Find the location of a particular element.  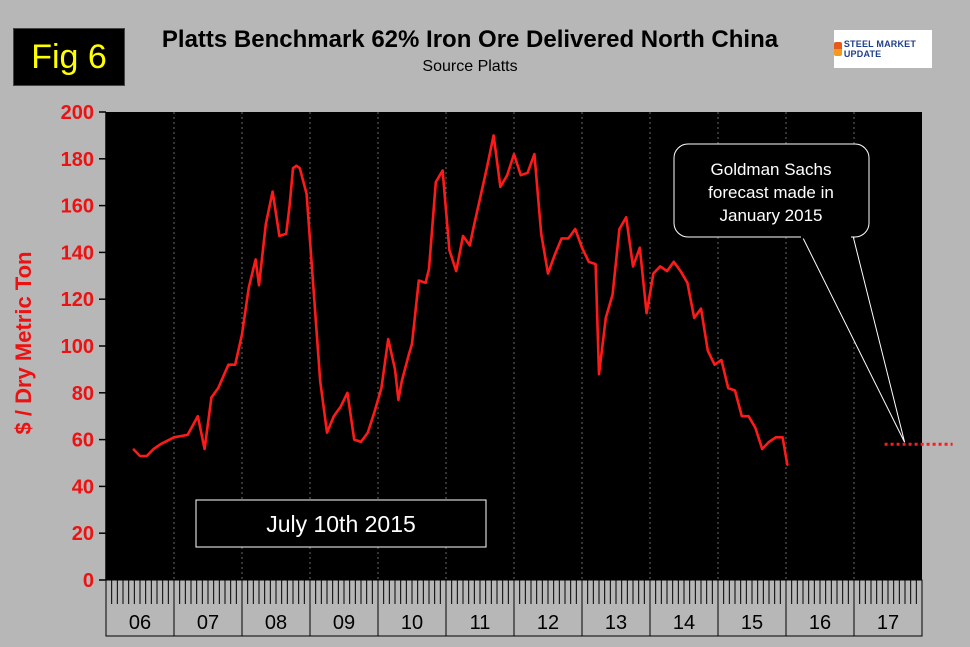

x-tick-label: 07 is located at coordinates (208, 623).